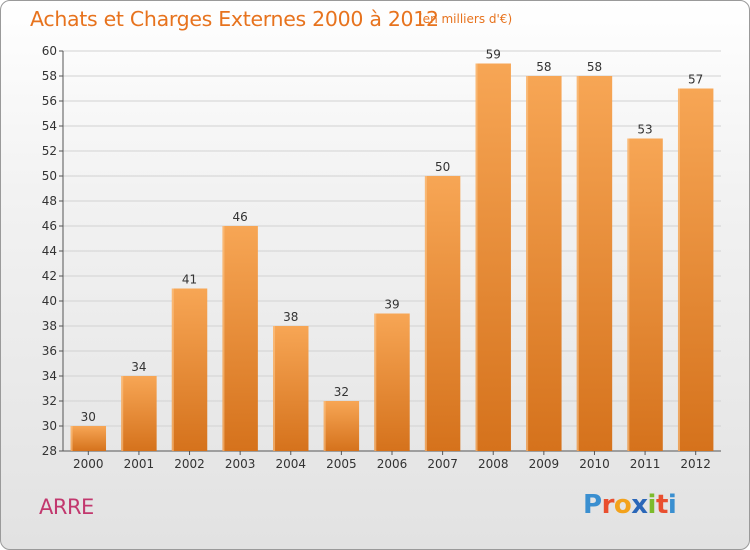  Describe the element at coordinates (49, 101) in the screenshot. I see `y-tick-label: 56` at that location.